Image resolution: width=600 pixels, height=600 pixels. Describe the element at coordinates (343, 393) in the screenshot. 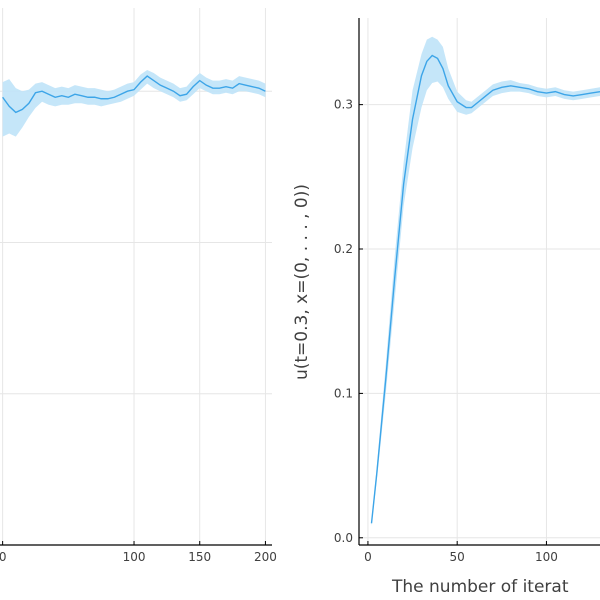

I see `right-y-tick-label: 0.1` at that location.